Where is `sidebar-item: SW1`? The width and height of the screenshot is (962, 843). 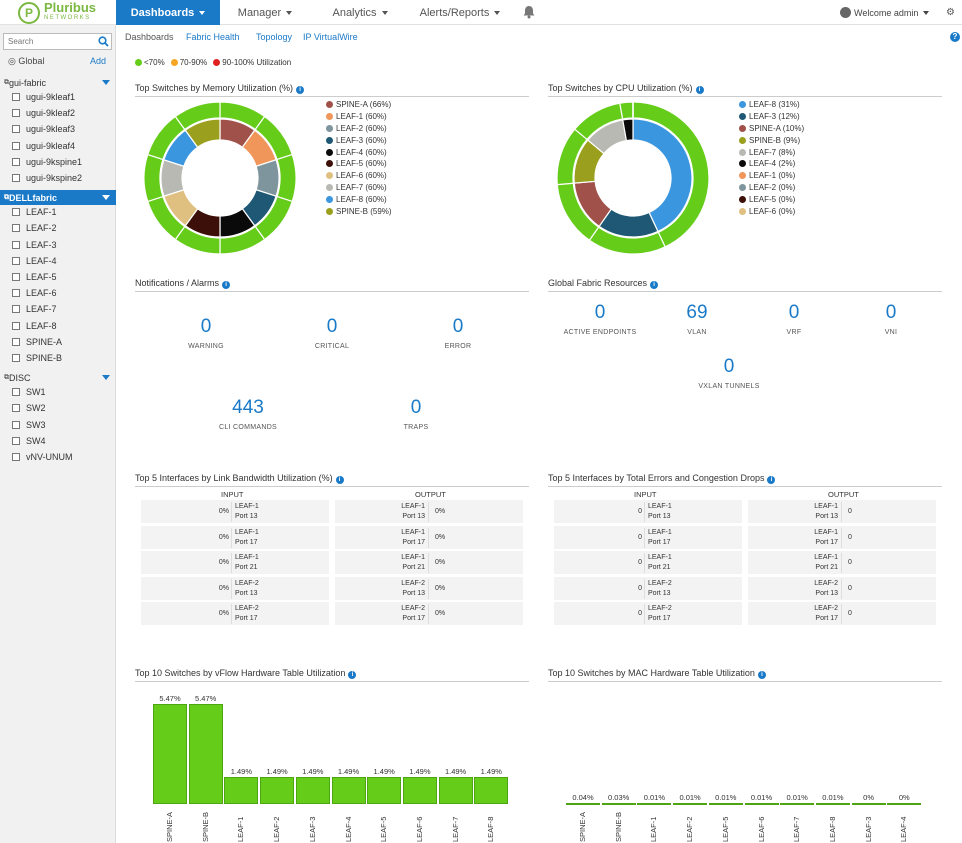 sidebar-item: SW1 is located at coordinates (29, 392).